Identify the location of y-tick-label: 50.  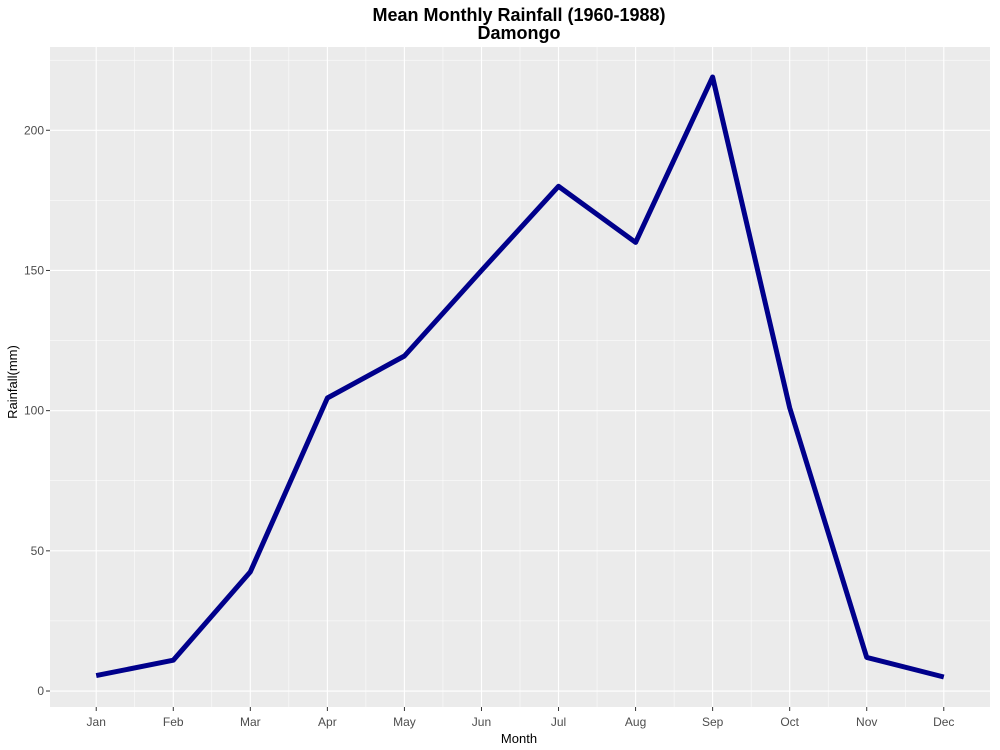
(38, 551).